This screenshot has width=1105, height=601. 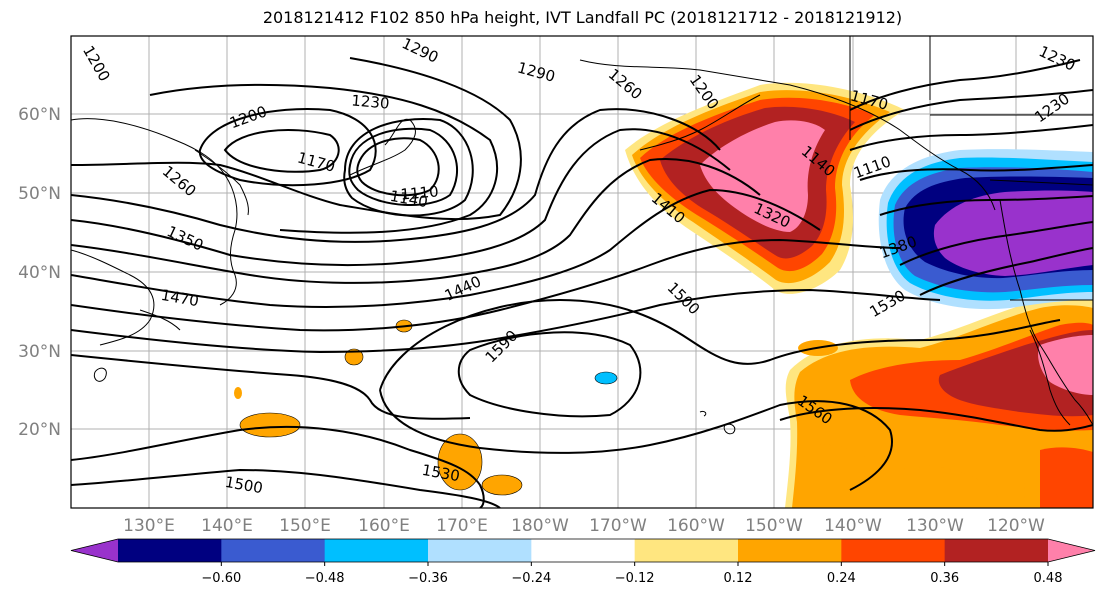 What do you see at coordinates (985, 229) in the screenshot?
I see `ivt-negative-pacific-nw` at bounding box center [985, 229].